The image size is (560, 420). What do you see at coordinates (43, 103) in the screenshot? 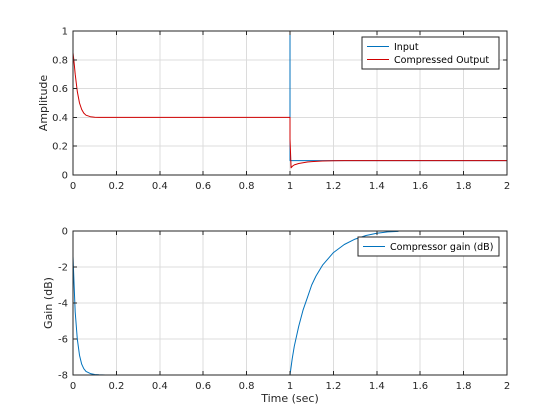
I see `y-axis-title: Amplitude` at bounding box center [43, 103].